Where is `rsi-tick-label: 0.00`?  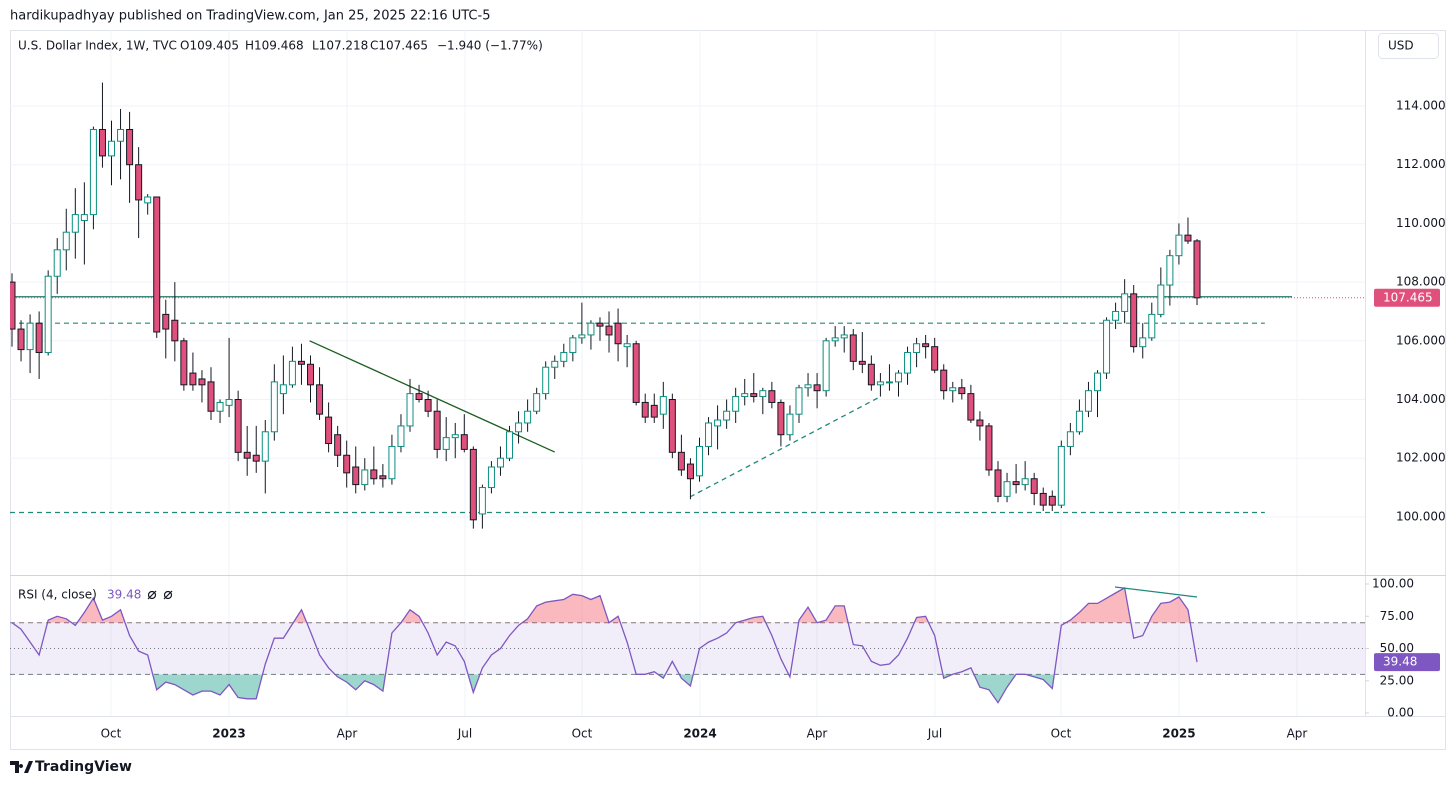
rsi-tick-label: 0.00 is located at coordinates (1400, 713).